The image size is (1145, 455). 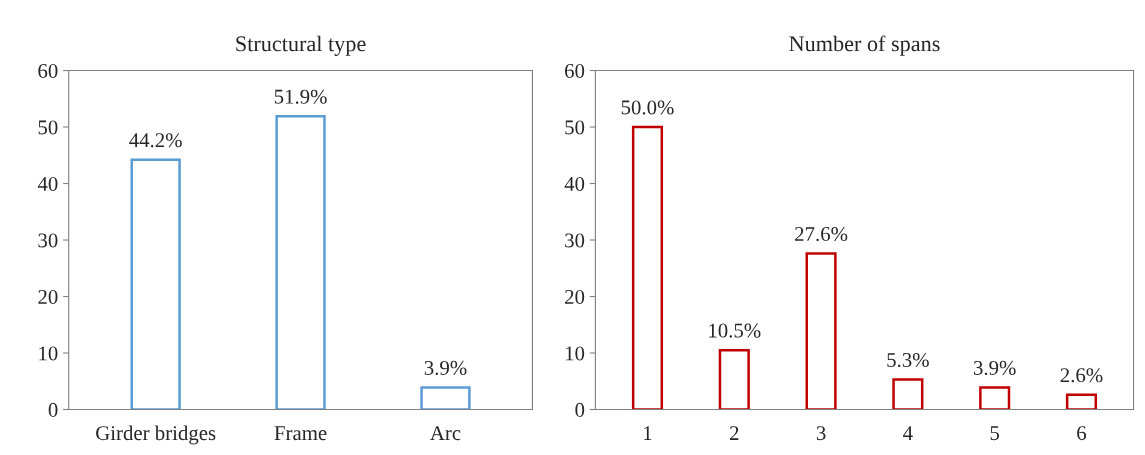 What do you see at coordinates (155, 140) in the screenshot?
I see `data-label: 44.2%` at bounding box center [155, 140].